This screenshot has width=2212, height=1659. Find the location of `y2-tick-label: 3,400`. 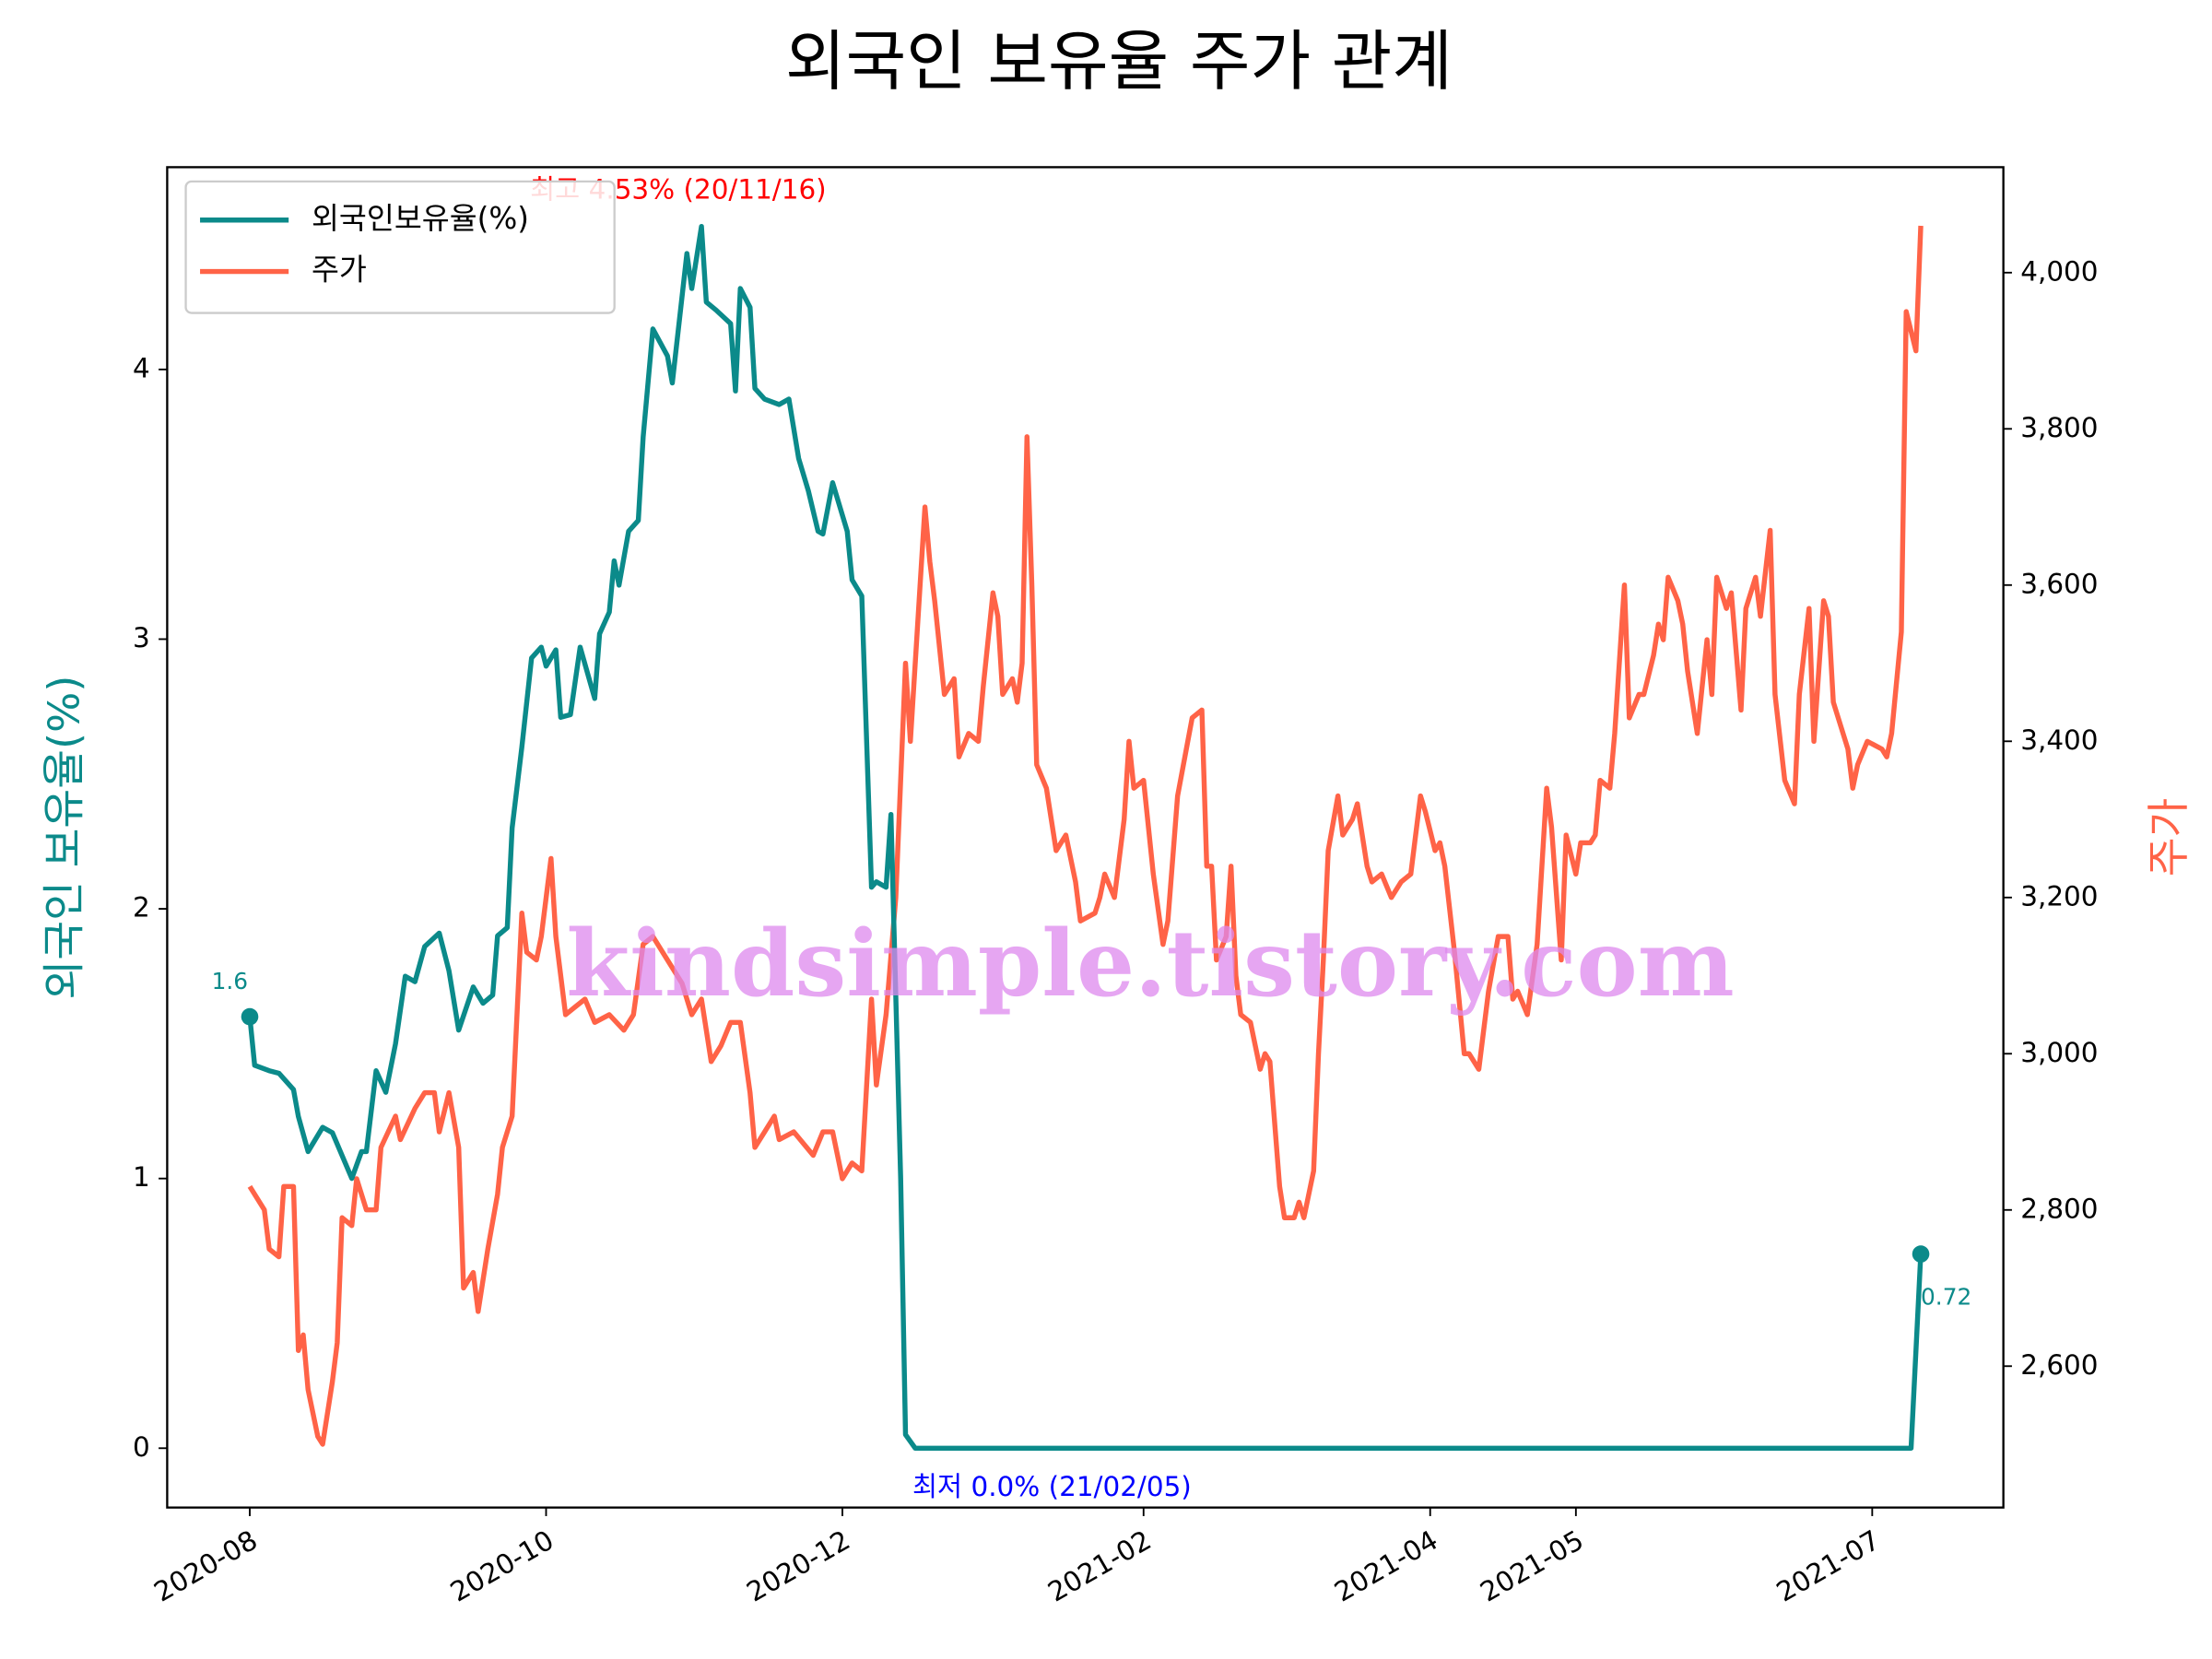

y2-tick-label: 3,400 is located at coordinates (2059, 740).